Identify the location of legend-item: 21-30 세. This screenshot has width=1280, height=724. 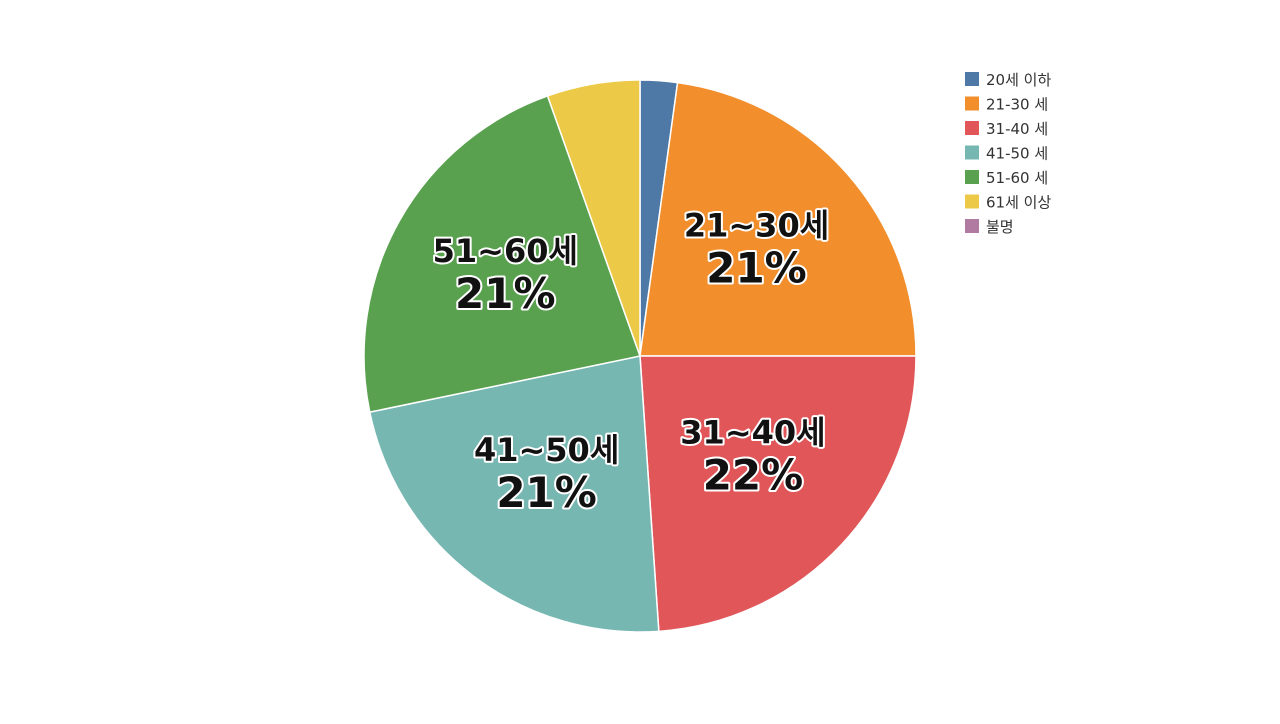
(1006, 105).